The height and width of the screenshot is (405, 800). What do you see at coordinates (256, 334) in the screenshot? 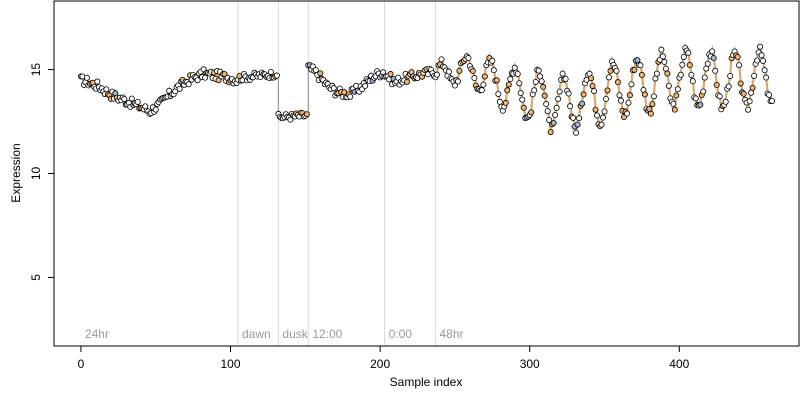
I see `marker-label-1: dawn` at bounding box center [256, 334].